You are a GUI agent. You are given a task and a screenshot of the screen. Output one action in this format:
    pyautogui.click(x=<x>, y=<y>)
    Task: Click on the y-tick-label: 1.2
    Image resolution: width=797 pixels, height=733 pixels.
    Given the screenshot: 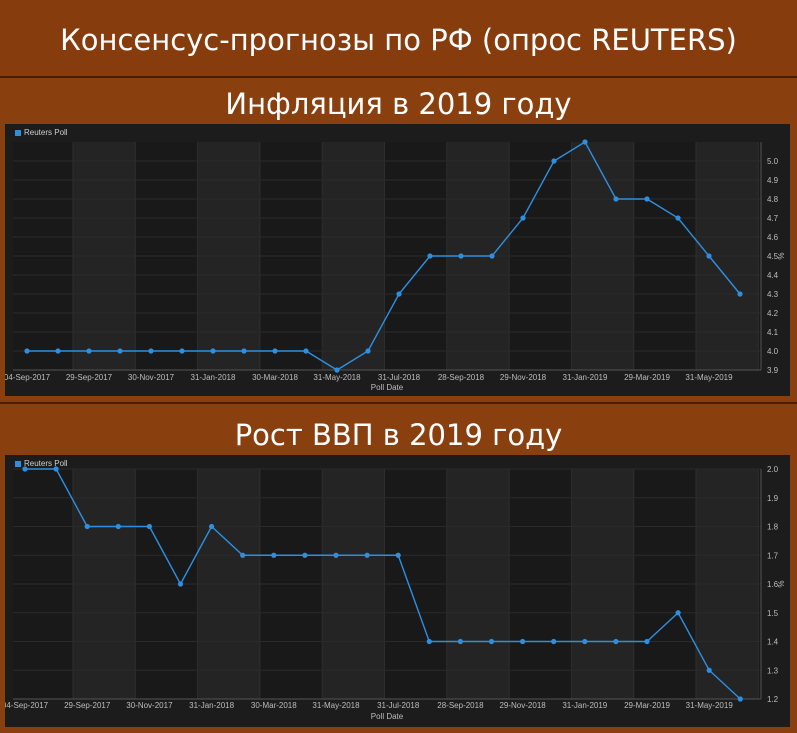 What is the action you would take?
    pyautogui.click(x=773, y=699)
    